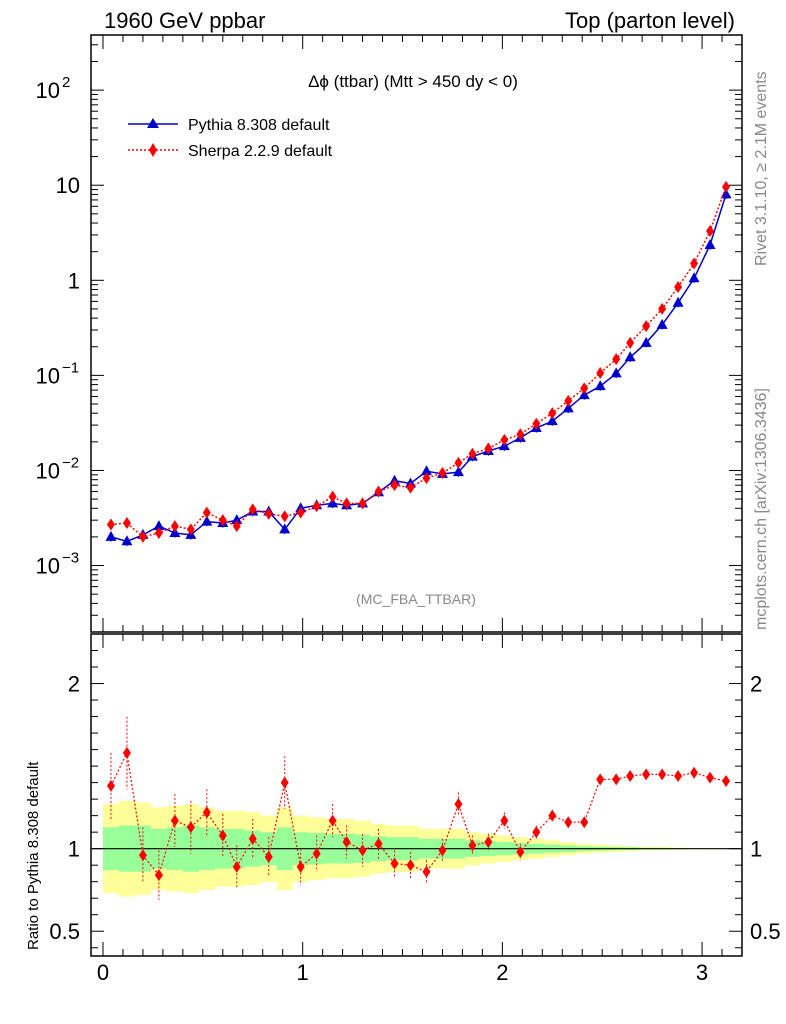 This screenshot has height=1024, width=786. I want to click on y-tick-label: 10 −1, so click(58, 373).